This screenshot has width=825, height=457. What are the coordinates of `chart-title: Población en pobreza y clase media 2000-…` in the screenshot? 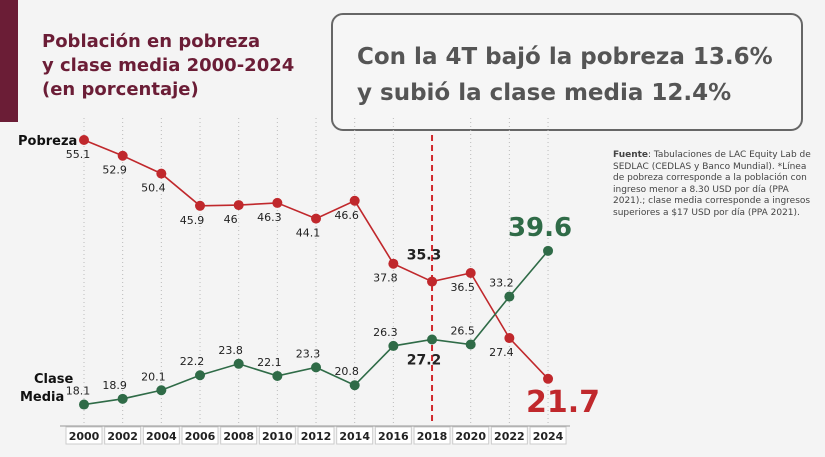 It's located at (168, 65).